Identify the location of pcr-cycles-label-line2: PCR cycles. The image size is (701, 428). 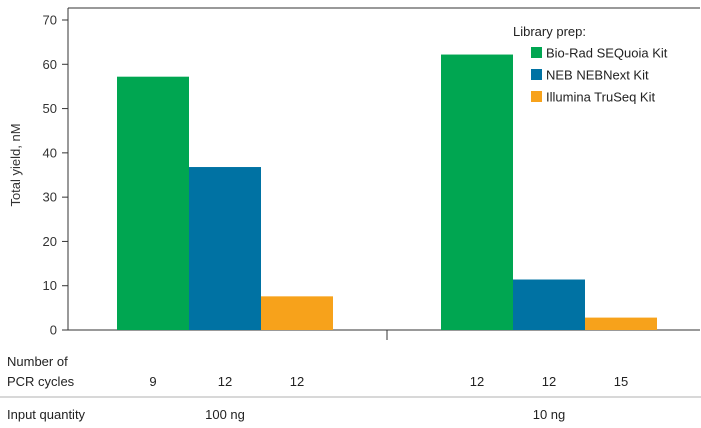
(41, 381).